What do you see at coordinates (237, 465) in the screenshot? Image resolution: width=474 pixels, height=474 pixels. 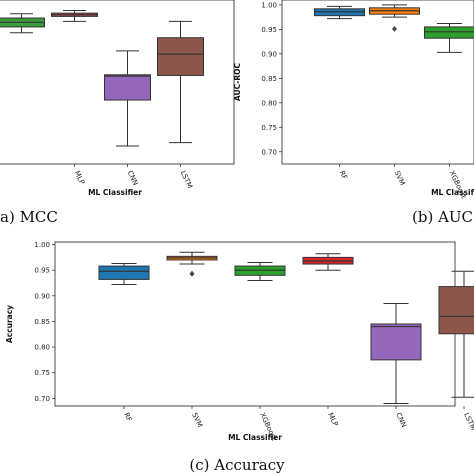 I see `caption-c: (c) Accuracy` at bounding box center [237, 465].